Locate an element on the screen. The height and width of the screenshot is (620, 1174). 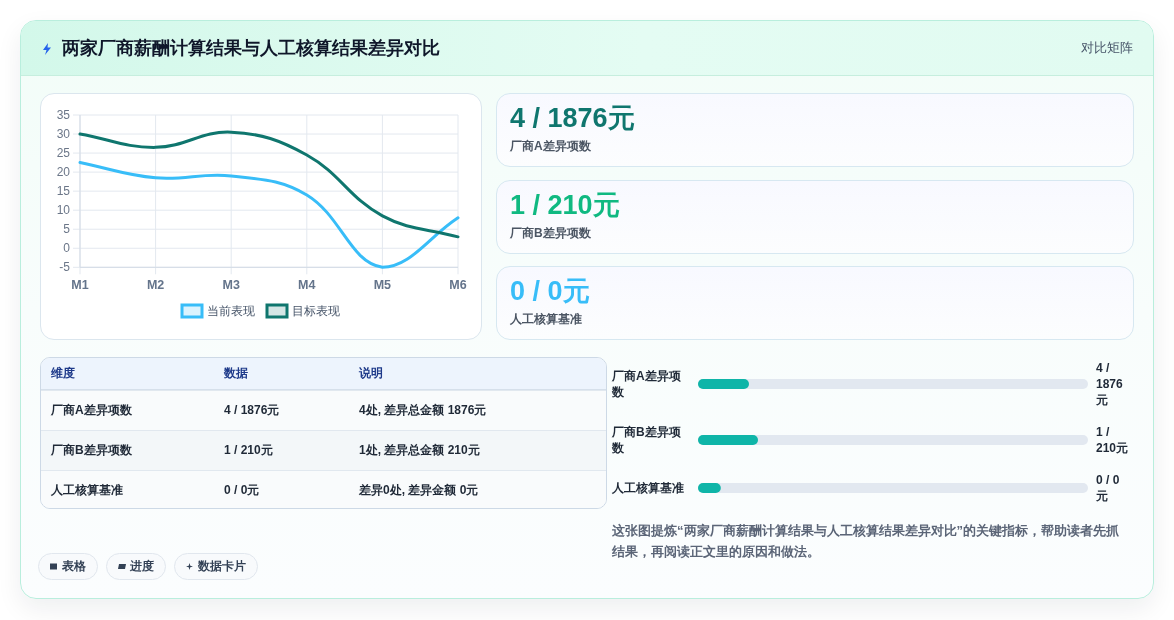
y-tick-label: 10 is located at coordinates (63, 210).